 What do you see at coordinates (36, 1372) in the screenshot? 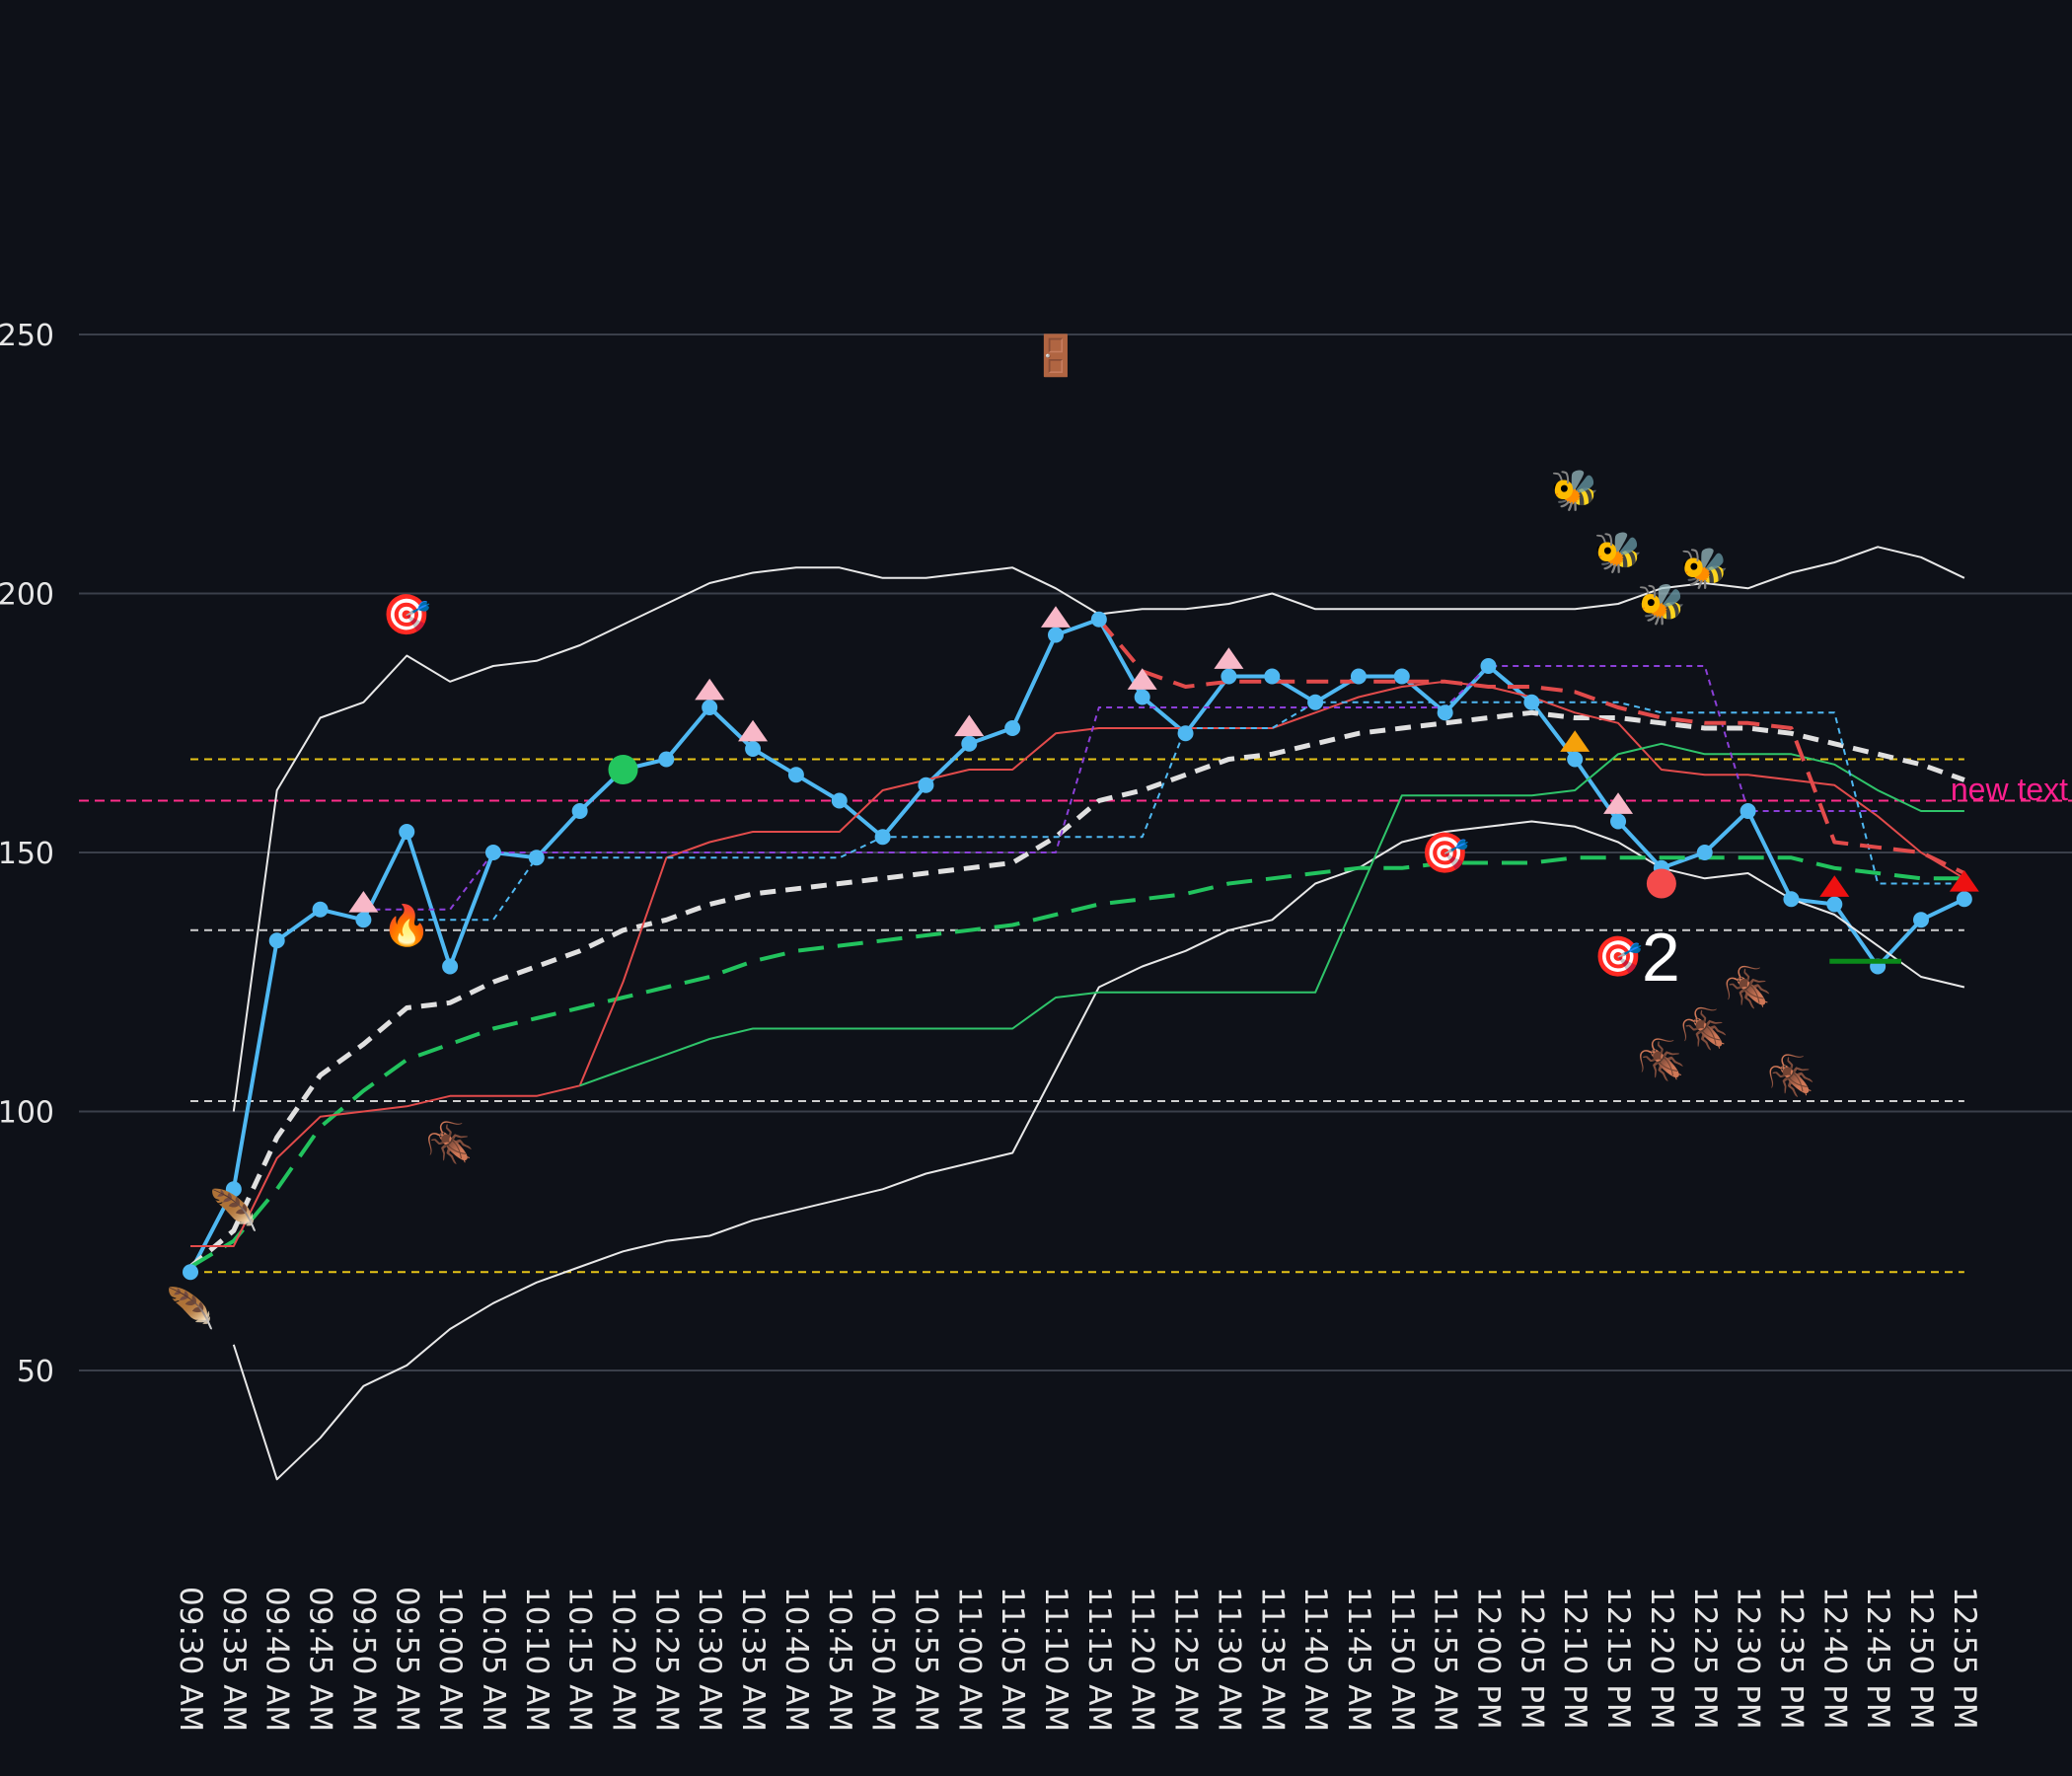
I see `y-tick-label: 50` at bounding box center [36, 1372].